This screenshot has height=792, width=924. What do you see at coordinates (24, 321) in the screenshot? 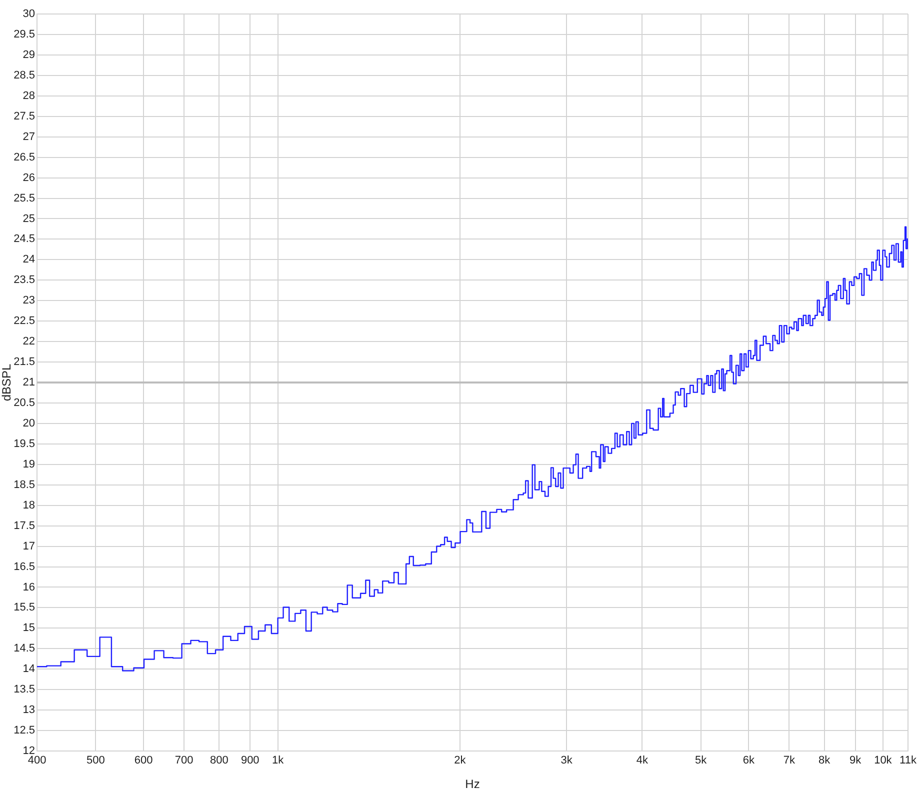
I see `y-tick-label: 22.5` at bounding box center [24, 321].